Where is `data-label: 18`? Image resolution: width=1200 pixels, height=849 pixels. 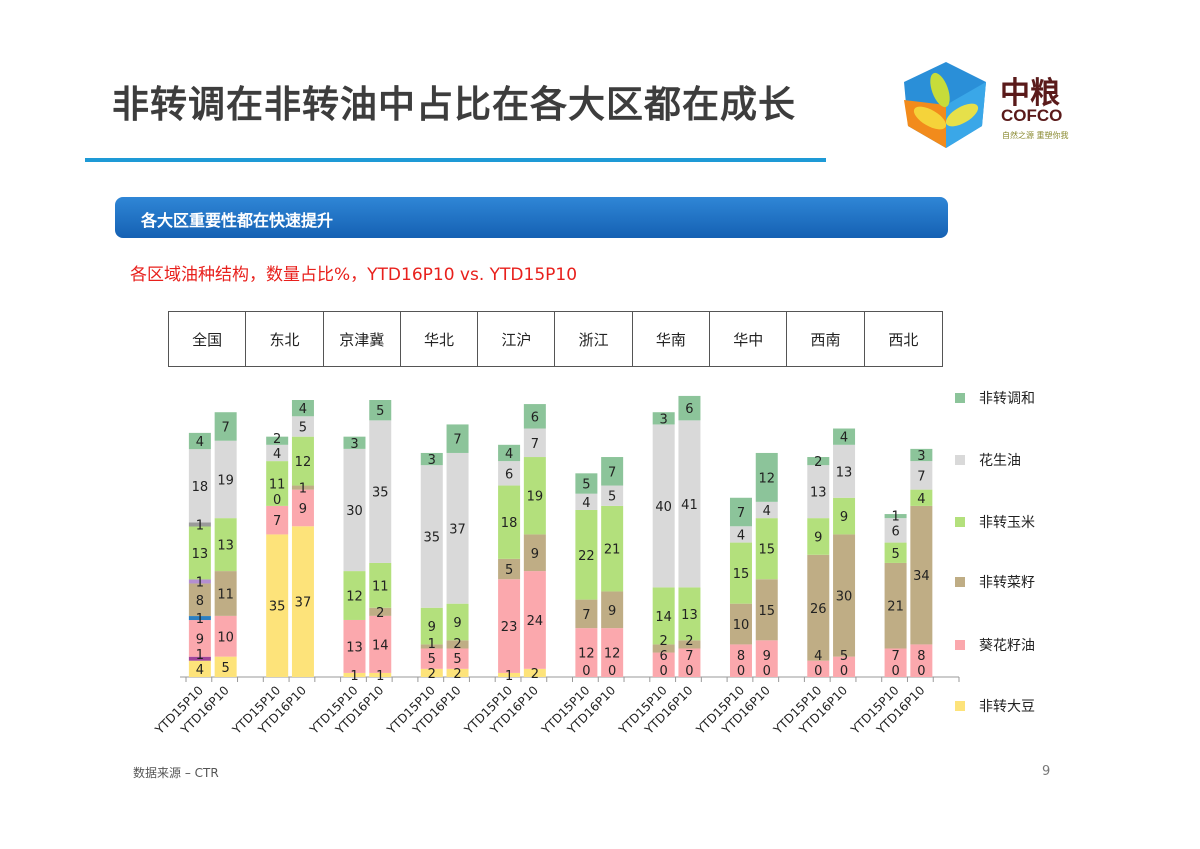
data-label: 18 is located at coordinates (509, 523).